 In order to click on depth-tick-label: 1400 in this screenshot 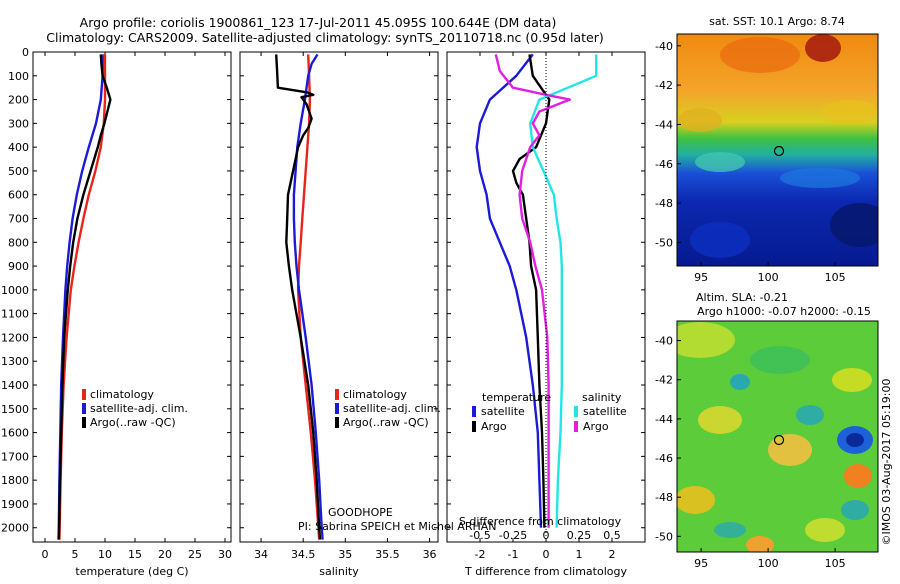, I will do `click(15, 385)`.